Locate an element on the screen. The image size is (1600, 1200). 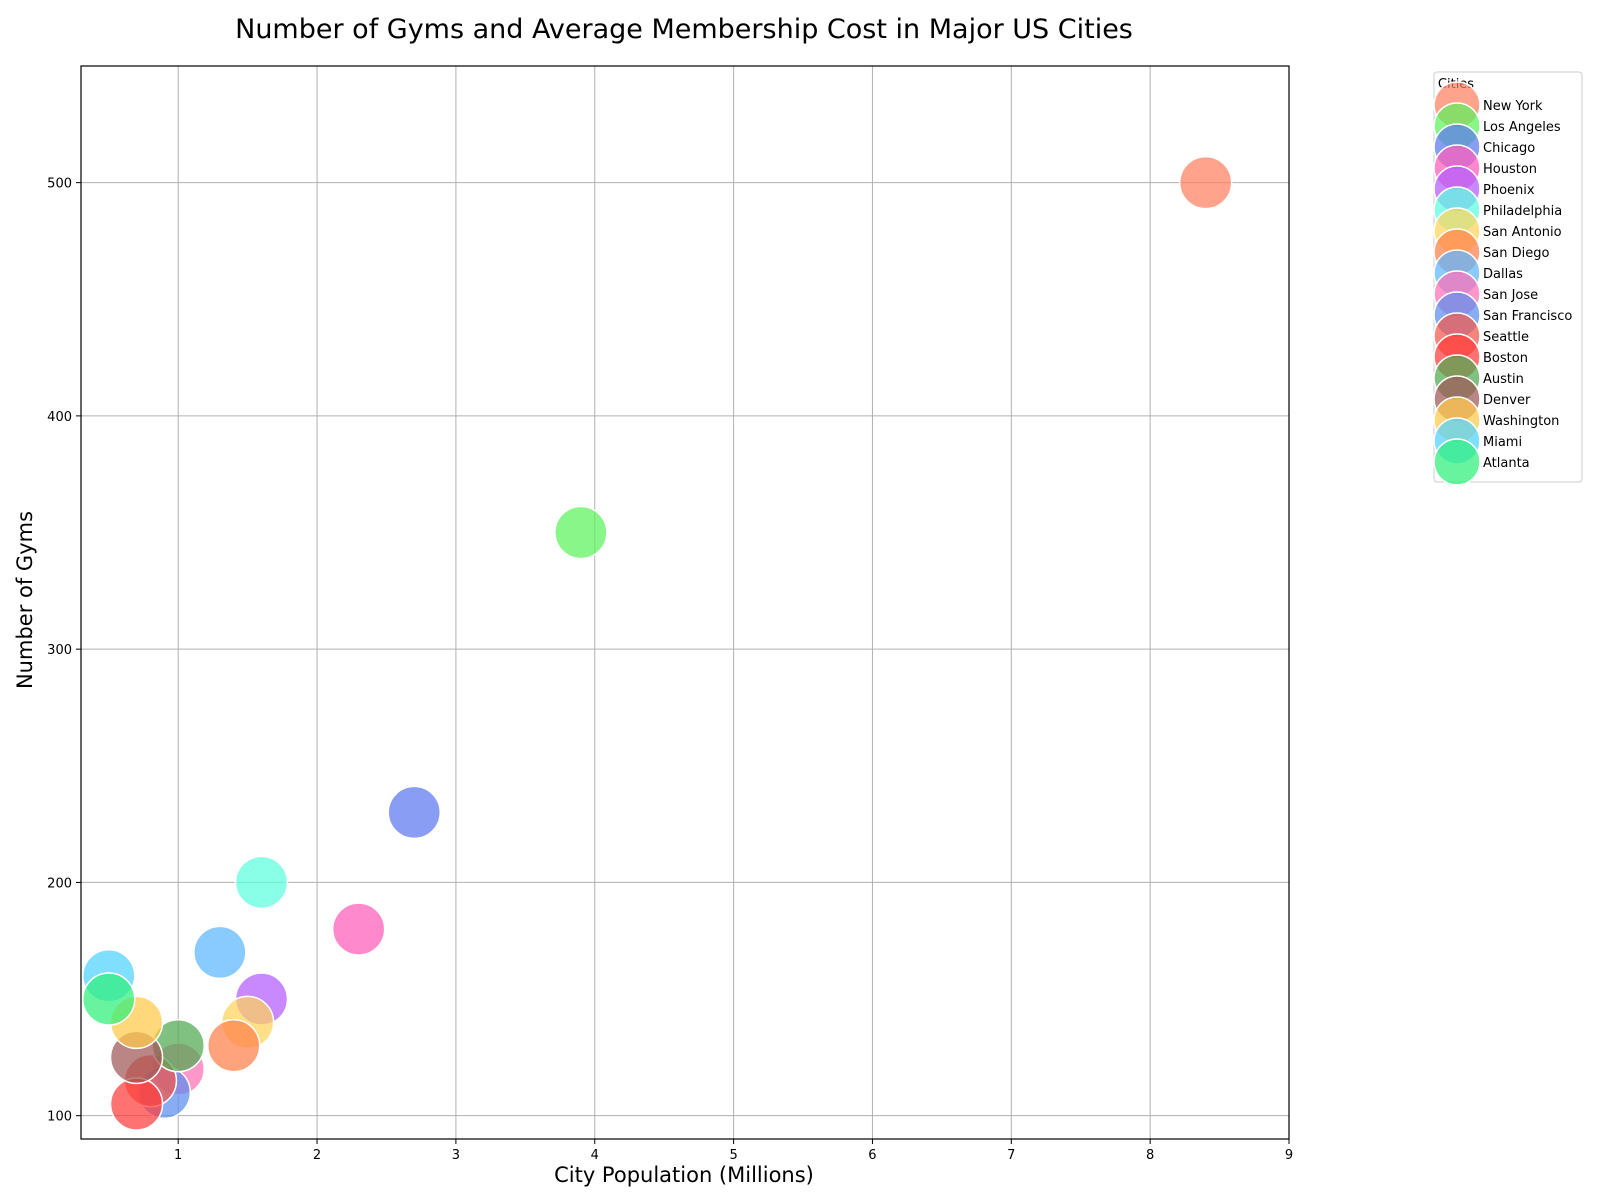
legend-label: San Jose is located at coordinates (1510, 295).